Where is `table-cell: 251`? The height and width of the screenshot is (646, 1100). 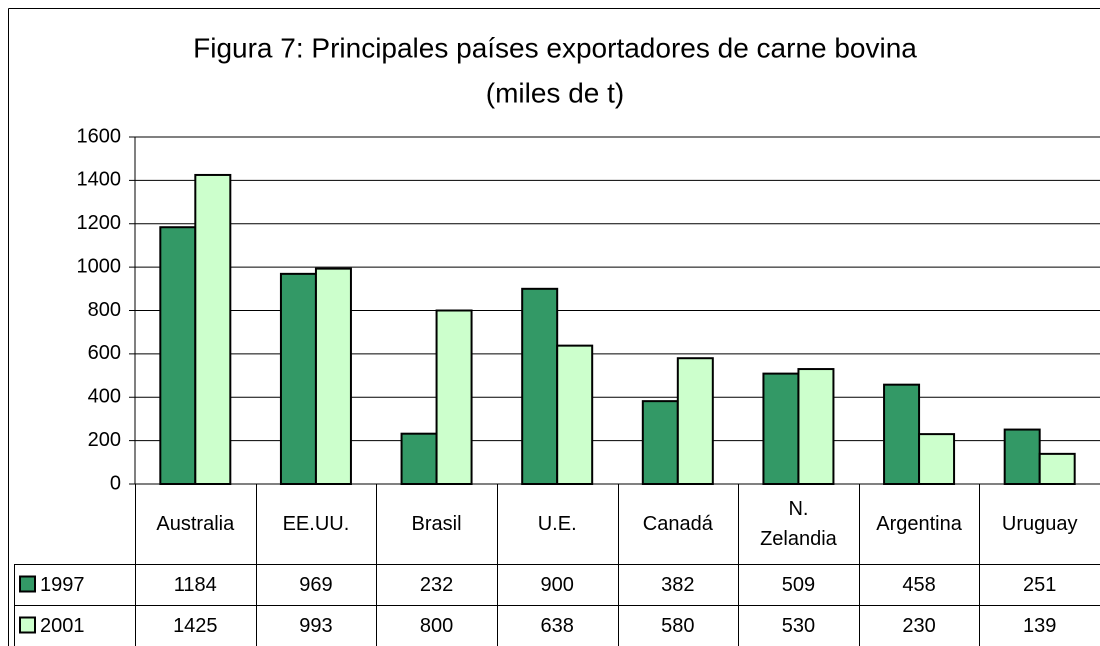 table-cell: 251 is located at coordinates (1039, 585).